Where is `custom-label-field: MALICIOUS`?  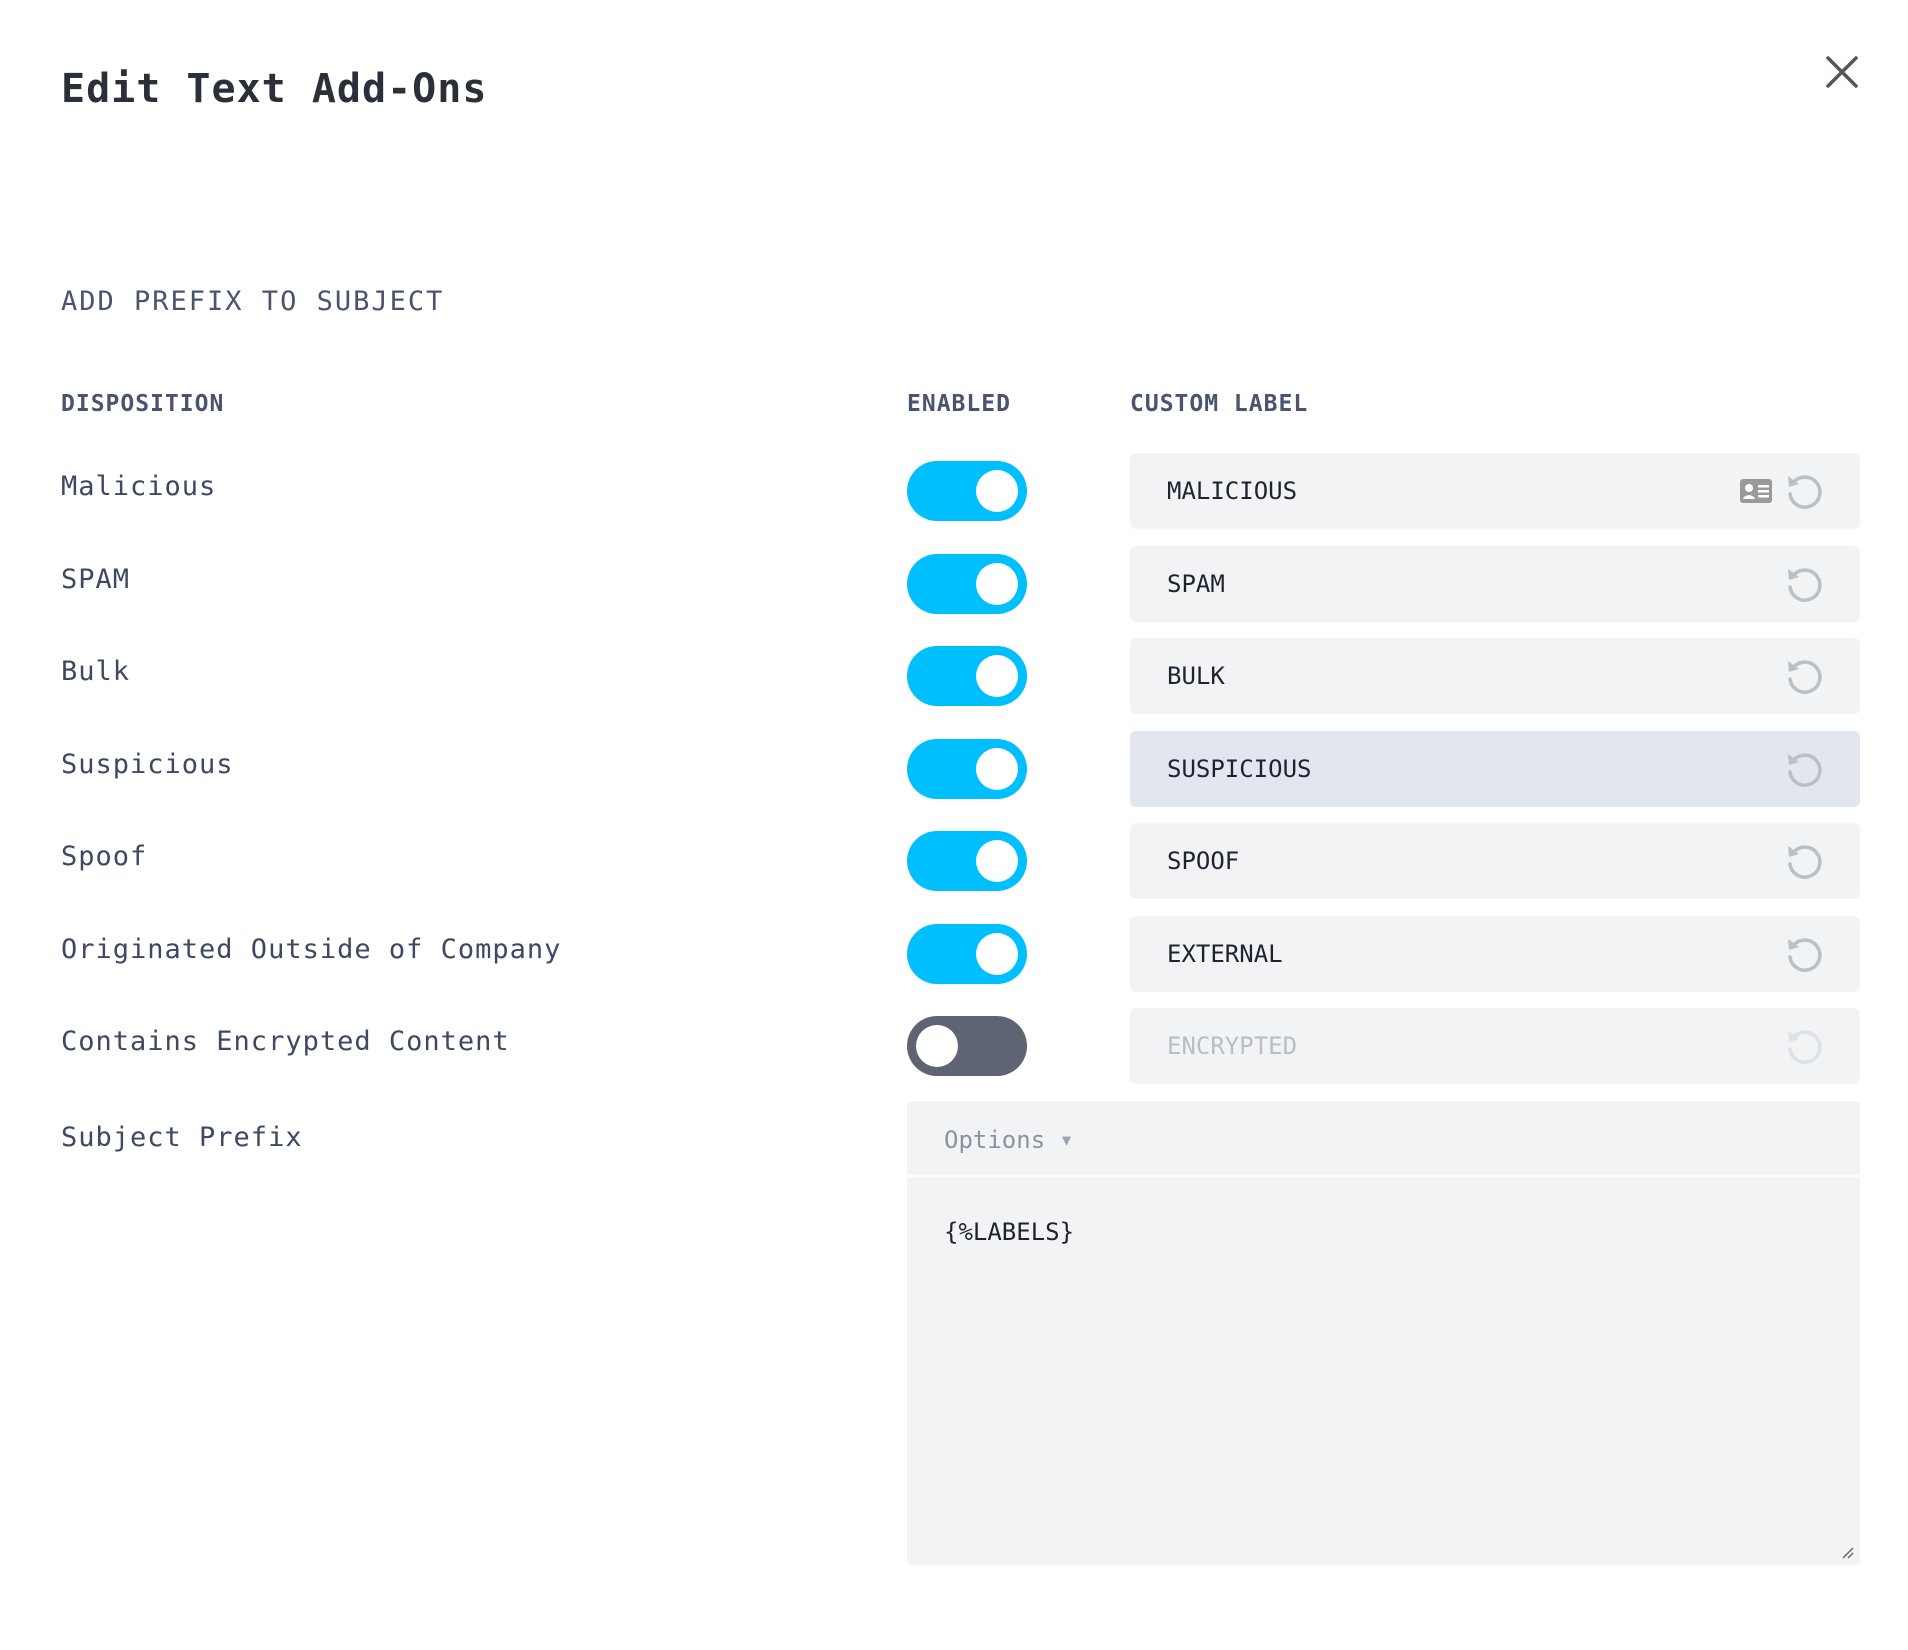 custom-label-field: MALICIOUS is located at coordinates (1495, 491).